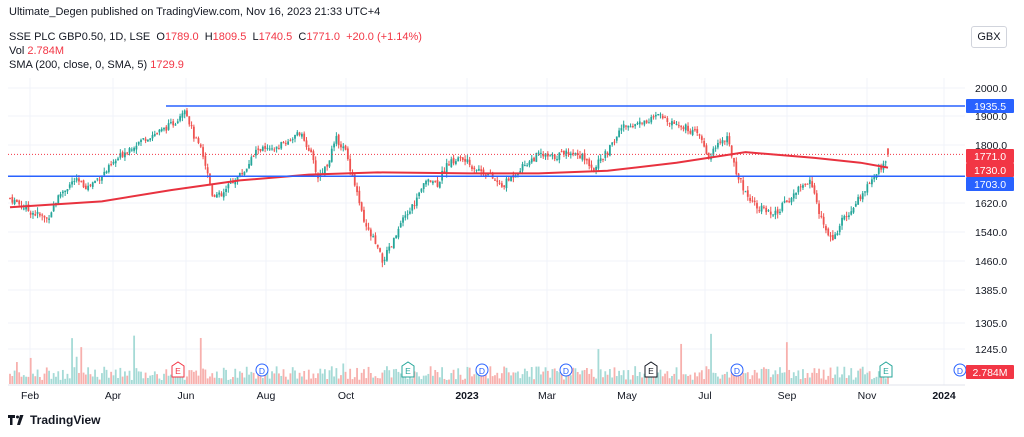  I want to click on symbol-description: SSE PLC GBP0.50, 1D, LSE, so click(80, 37).